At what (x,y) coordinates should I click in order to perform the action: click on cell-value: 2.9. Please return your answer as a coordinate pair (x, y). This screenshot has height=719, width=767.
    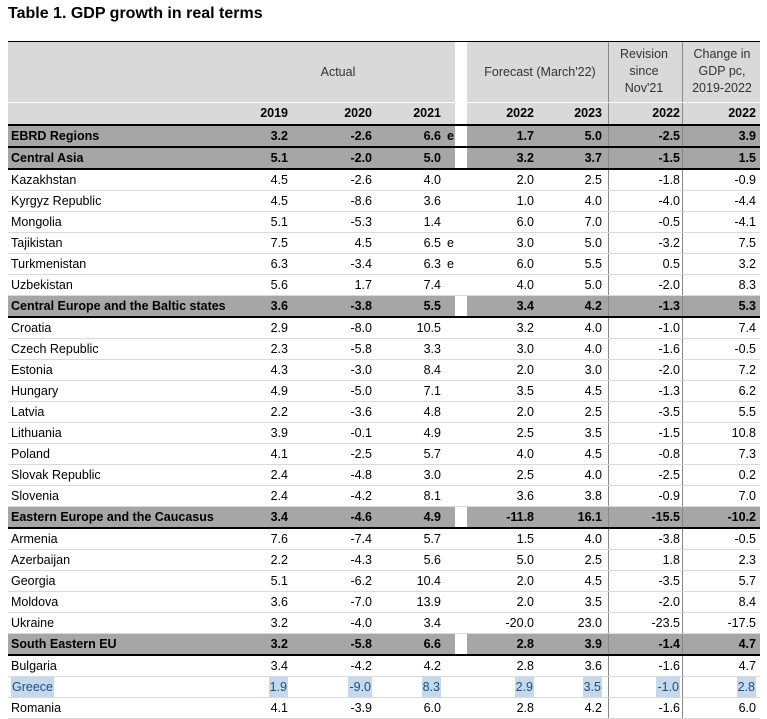
    Looking at the image, I should click on (279, 328).